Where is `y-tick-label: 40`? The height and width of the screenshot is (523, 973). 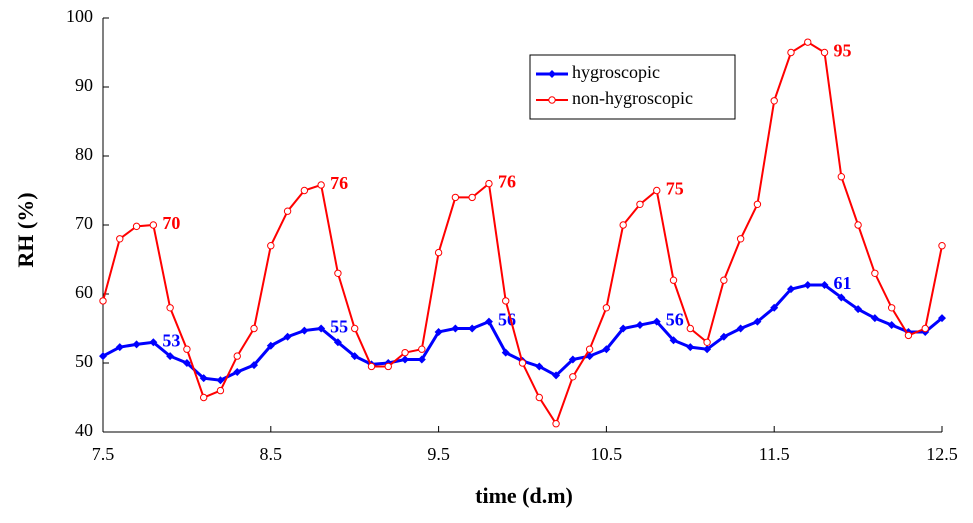 y-tick-label: 40 is located at coordinates (84, 430).